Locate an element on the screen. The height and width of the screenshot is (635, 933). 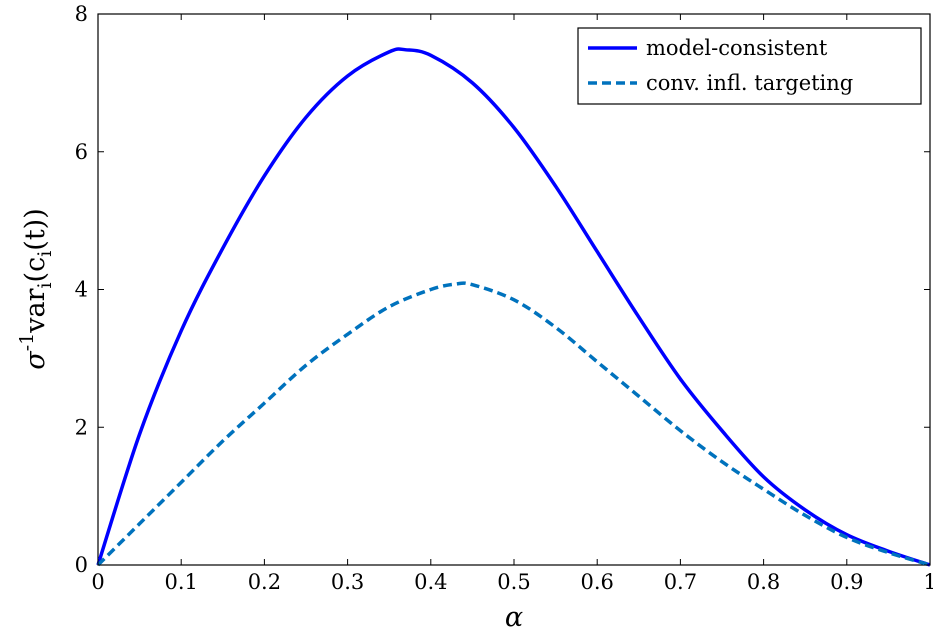
y-label-var: var is located at coordinates (35, 310).